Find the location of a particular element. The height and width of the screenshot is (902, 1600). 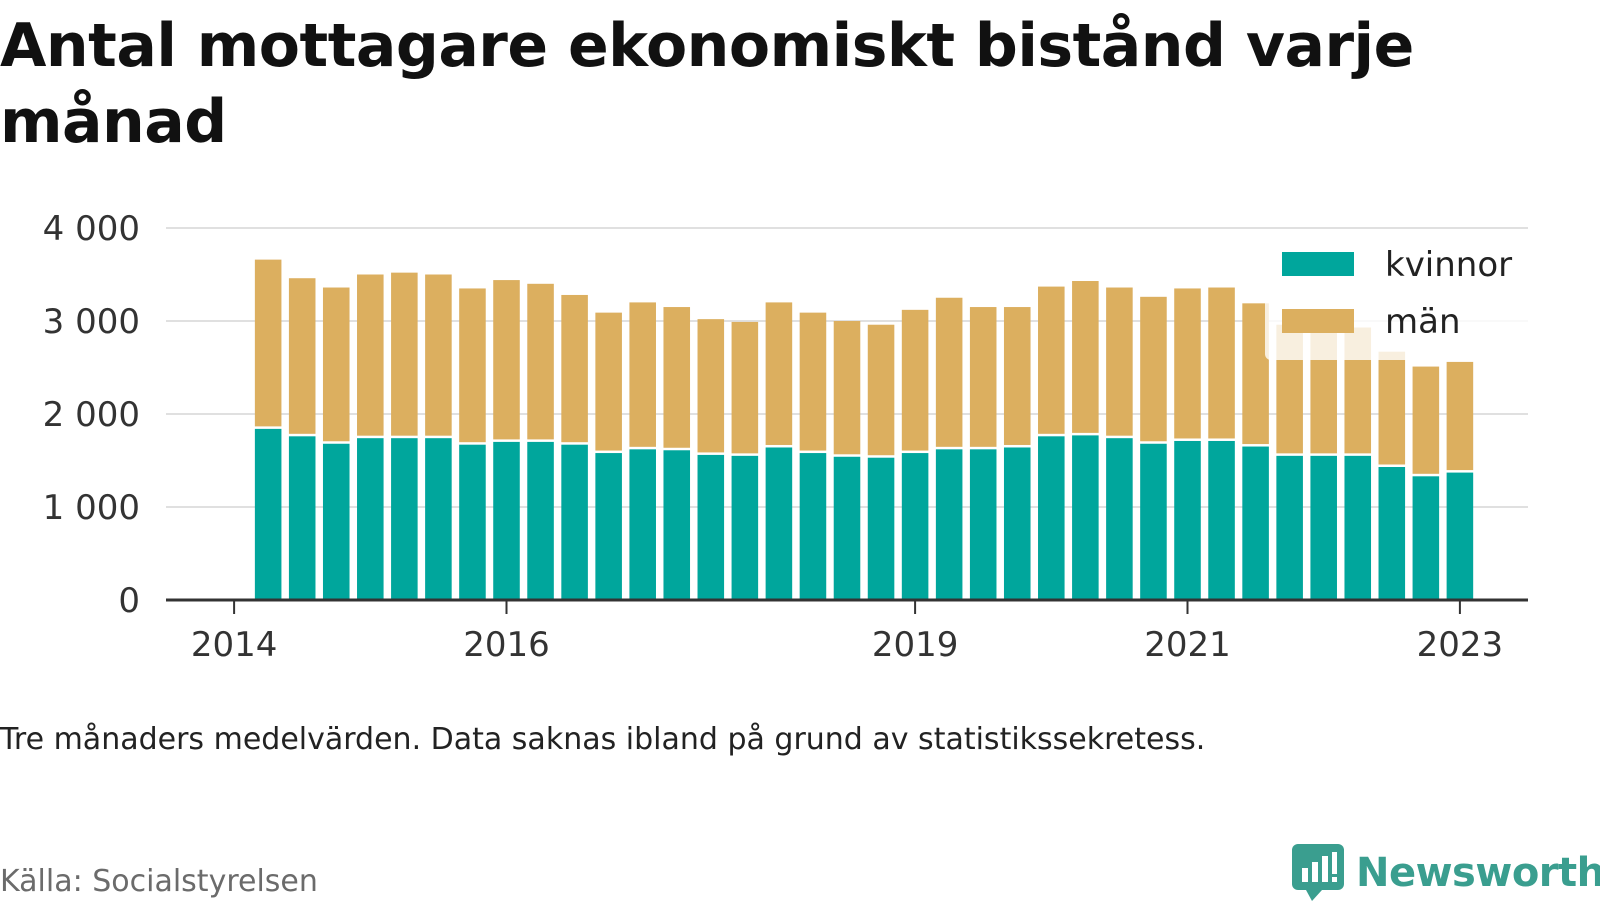

x-tick-label: 2021 is located at coordinates (1187, 645).